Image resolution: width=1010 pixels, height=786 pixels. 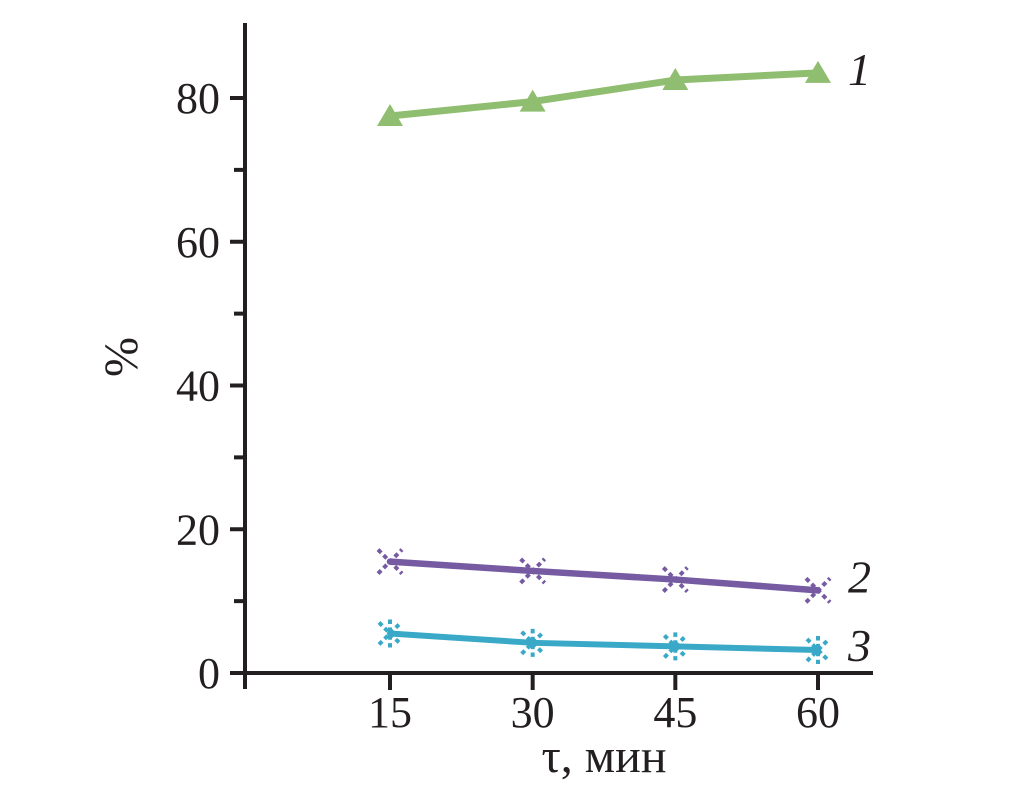 What do you see at coordinates (198, 98) in the screenshot?
I see `y-tick-label: 80` at bounding box center [198, 98].